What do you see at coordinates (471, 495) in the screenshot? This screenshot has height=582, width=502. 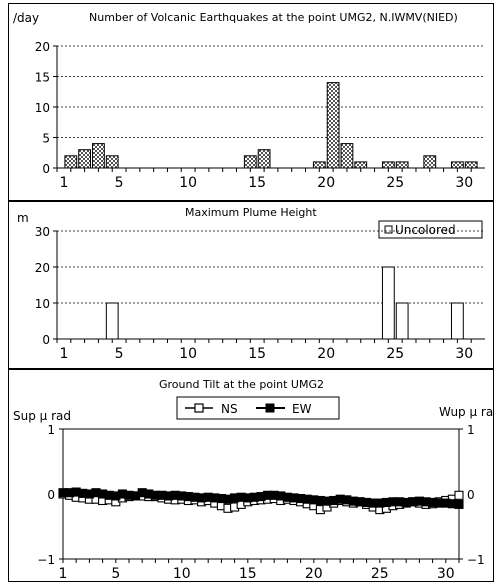 I see `tilt-right-tick-label: 0` at bounding box center [471, 495].